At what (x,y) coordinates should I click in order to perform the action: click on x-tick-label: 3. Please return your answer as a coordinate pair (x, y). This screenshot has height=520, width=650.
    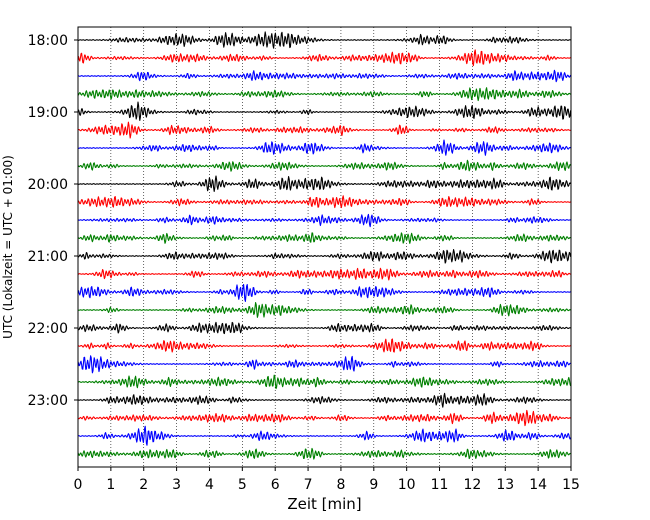
    Looking at the image, I should click on (176, 485).